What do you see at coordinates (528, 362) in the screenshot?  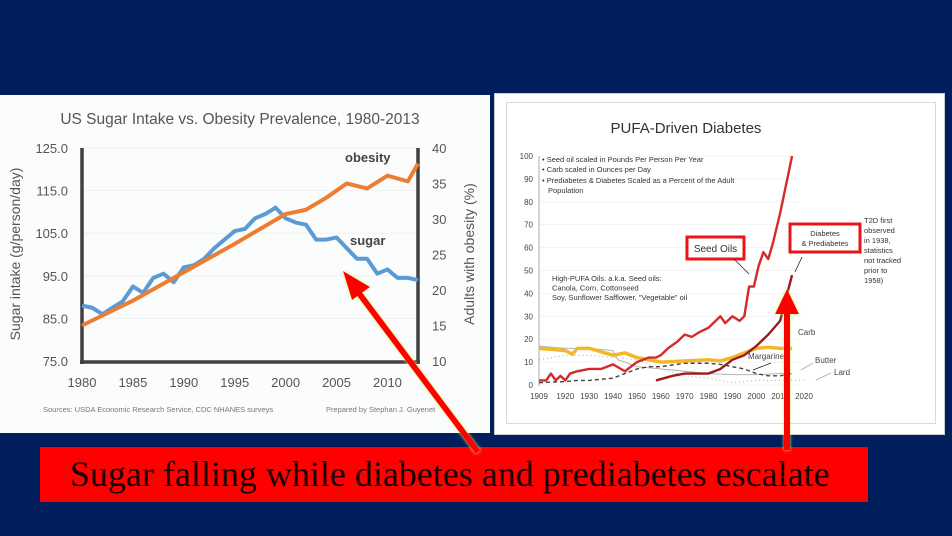 I see `y-tick-label: 10` at bounding box center [528, 362].